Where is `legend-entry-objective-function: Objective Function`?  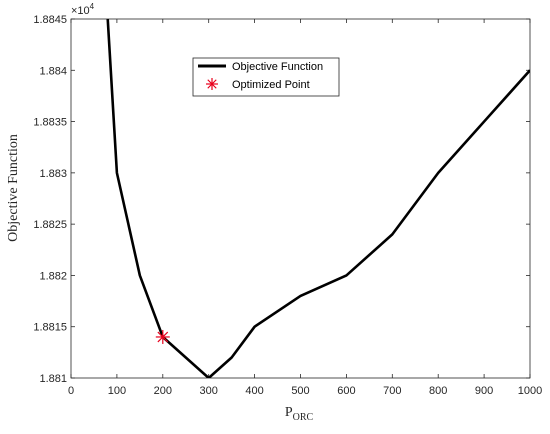
legend-entry-objective-function: Objective Function is located at coordinates (277, 67).